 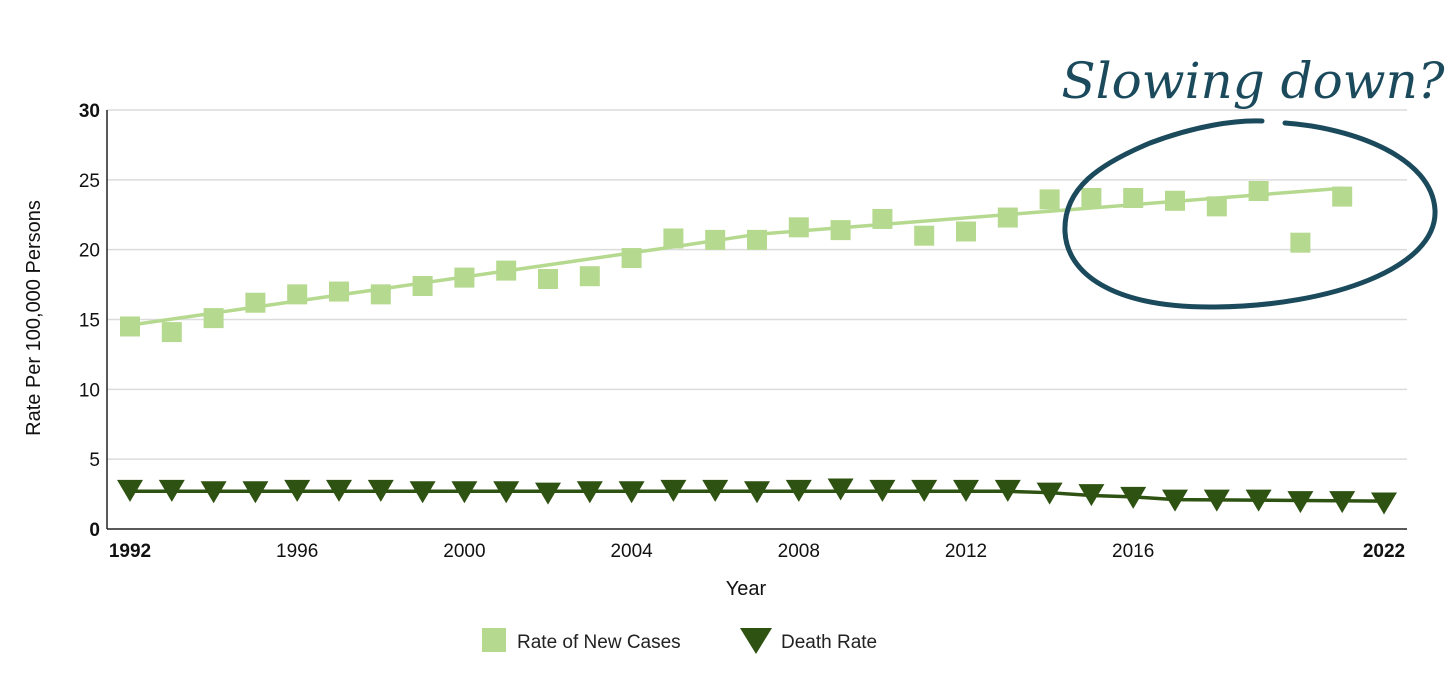 I want to click on x-tick-label: 2012, so click(x=966, y=551).